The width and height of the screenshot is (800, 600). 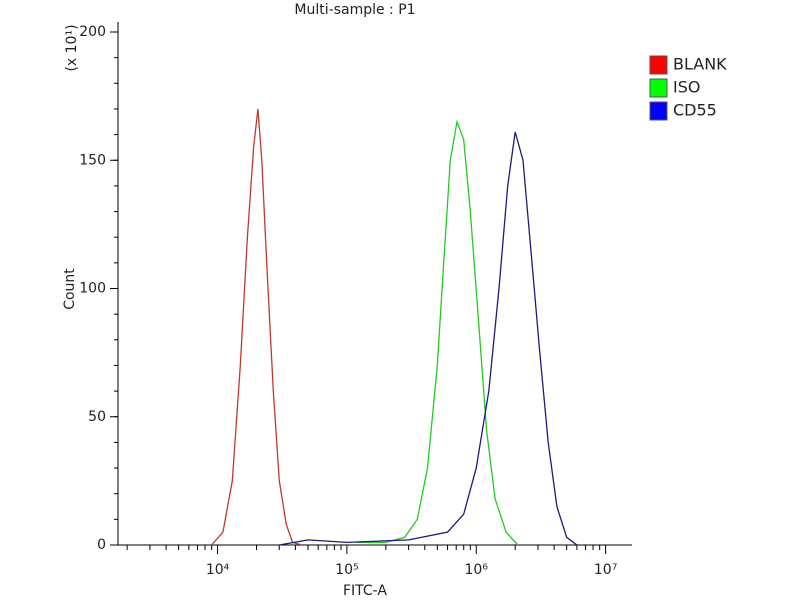 What do you see at coordinates (695, 110) in the screenshot?
I see `legend-label: CD55` at bounding box center [695, 110].